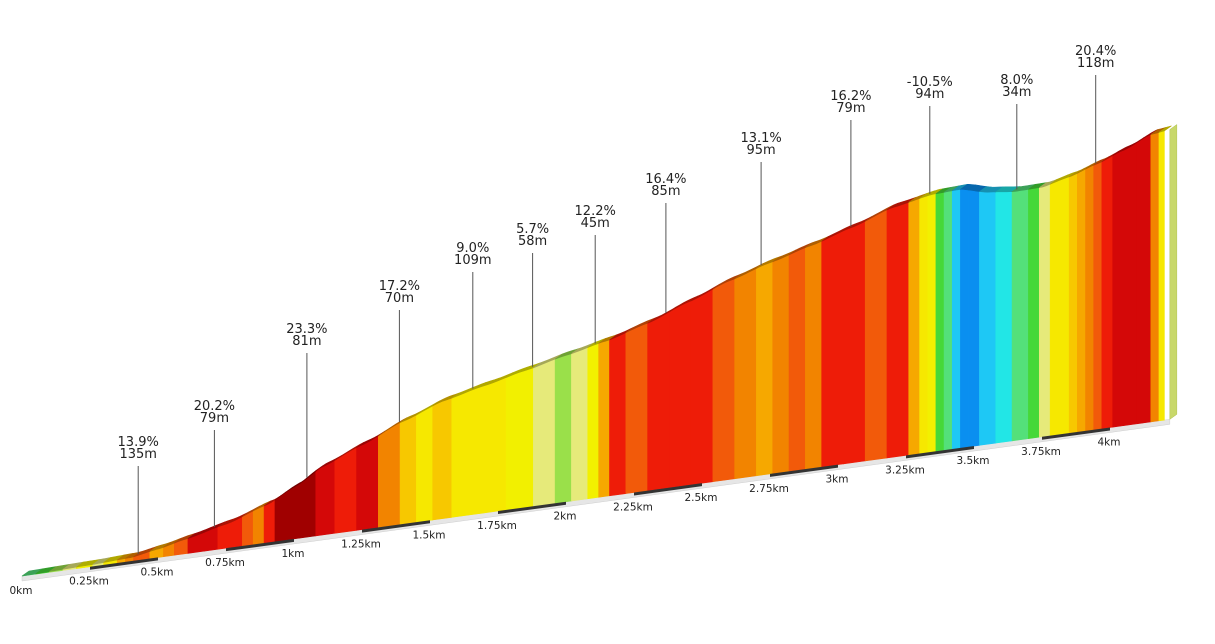  Describe the element at coordinates (665, 191) in the screenshot. I see `annotation-length: 85m` at that location.